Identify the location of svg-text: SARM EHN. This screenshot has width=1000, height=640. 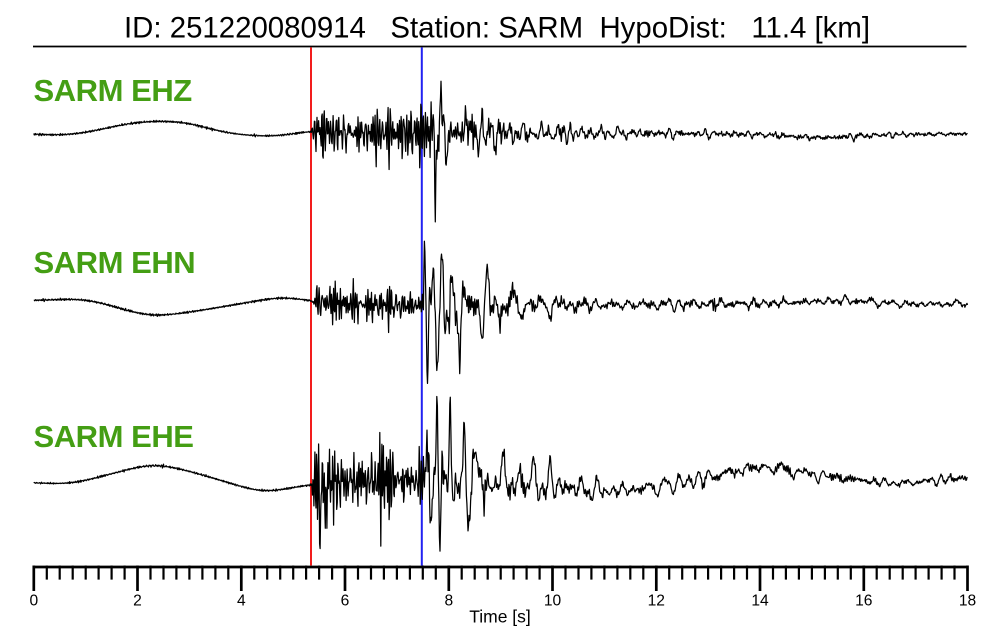
(115, 262).